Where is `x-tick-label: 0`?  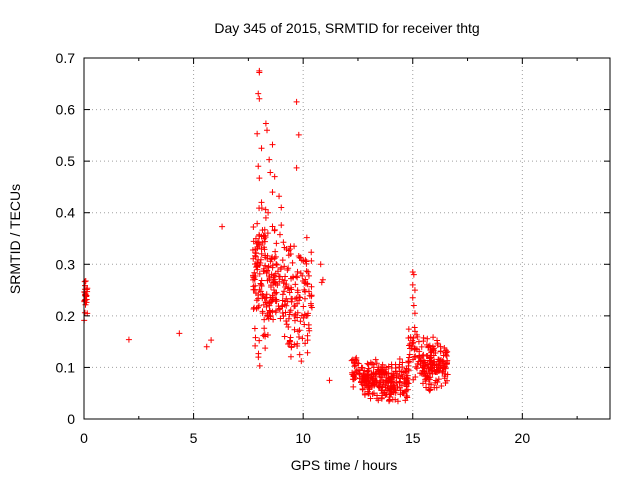 x-tick-label: 0 is located at coordinates (84, 438).